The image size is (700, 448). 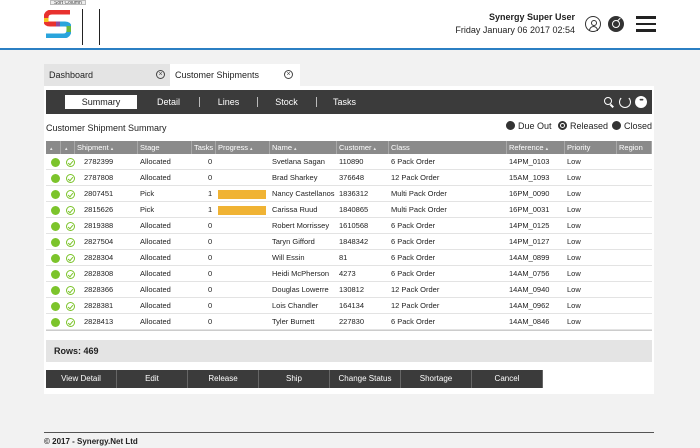 I want to click on tab-customer-shipments: Customer Shipments ×, so click(x=235, y=75).